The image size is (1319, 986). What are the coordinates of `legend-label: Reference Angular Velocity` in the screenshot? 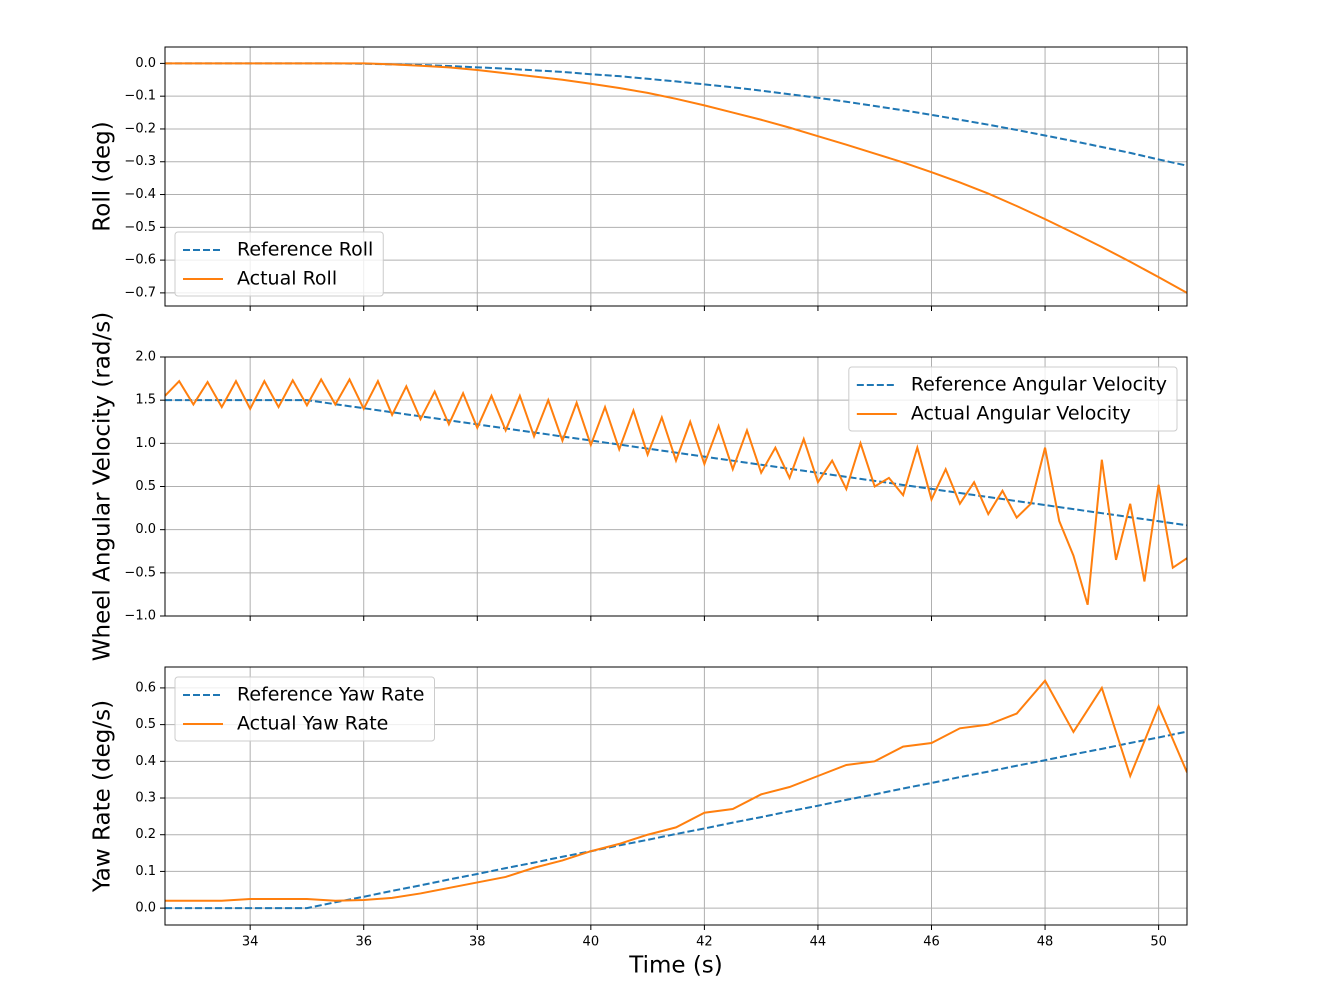 It's located at (1039, 385).